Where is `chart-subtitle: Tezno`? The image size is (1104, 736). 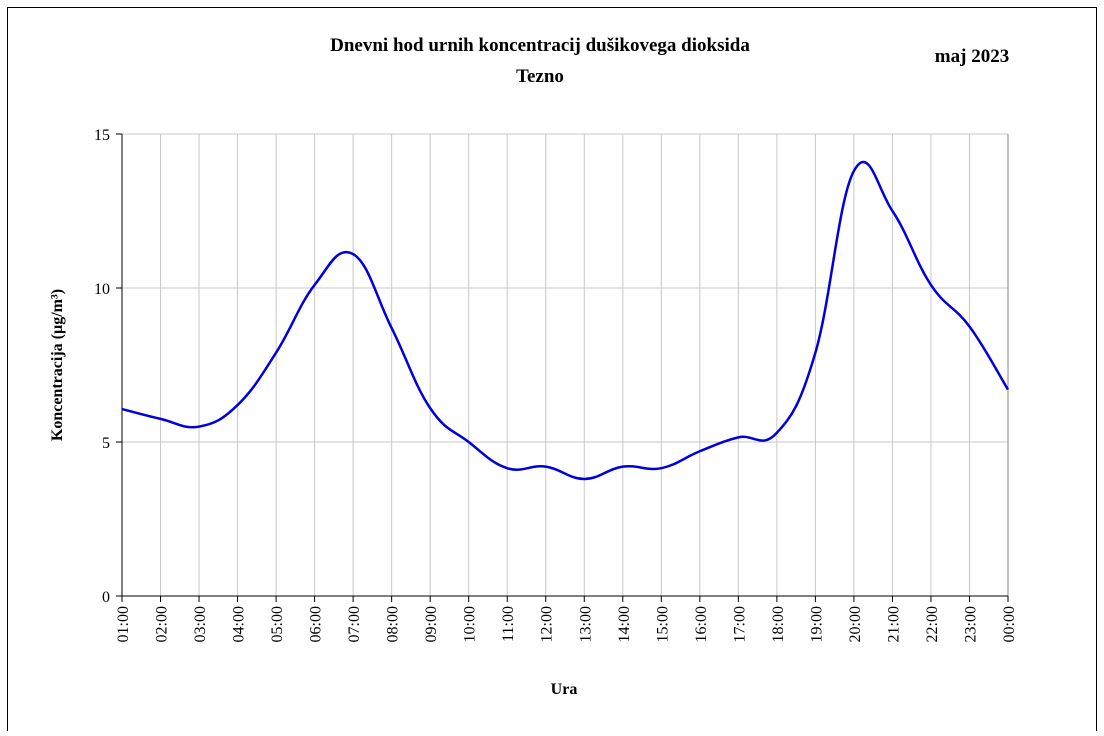 chart-subtitle: Tezno is located at coordinates (540, 76).